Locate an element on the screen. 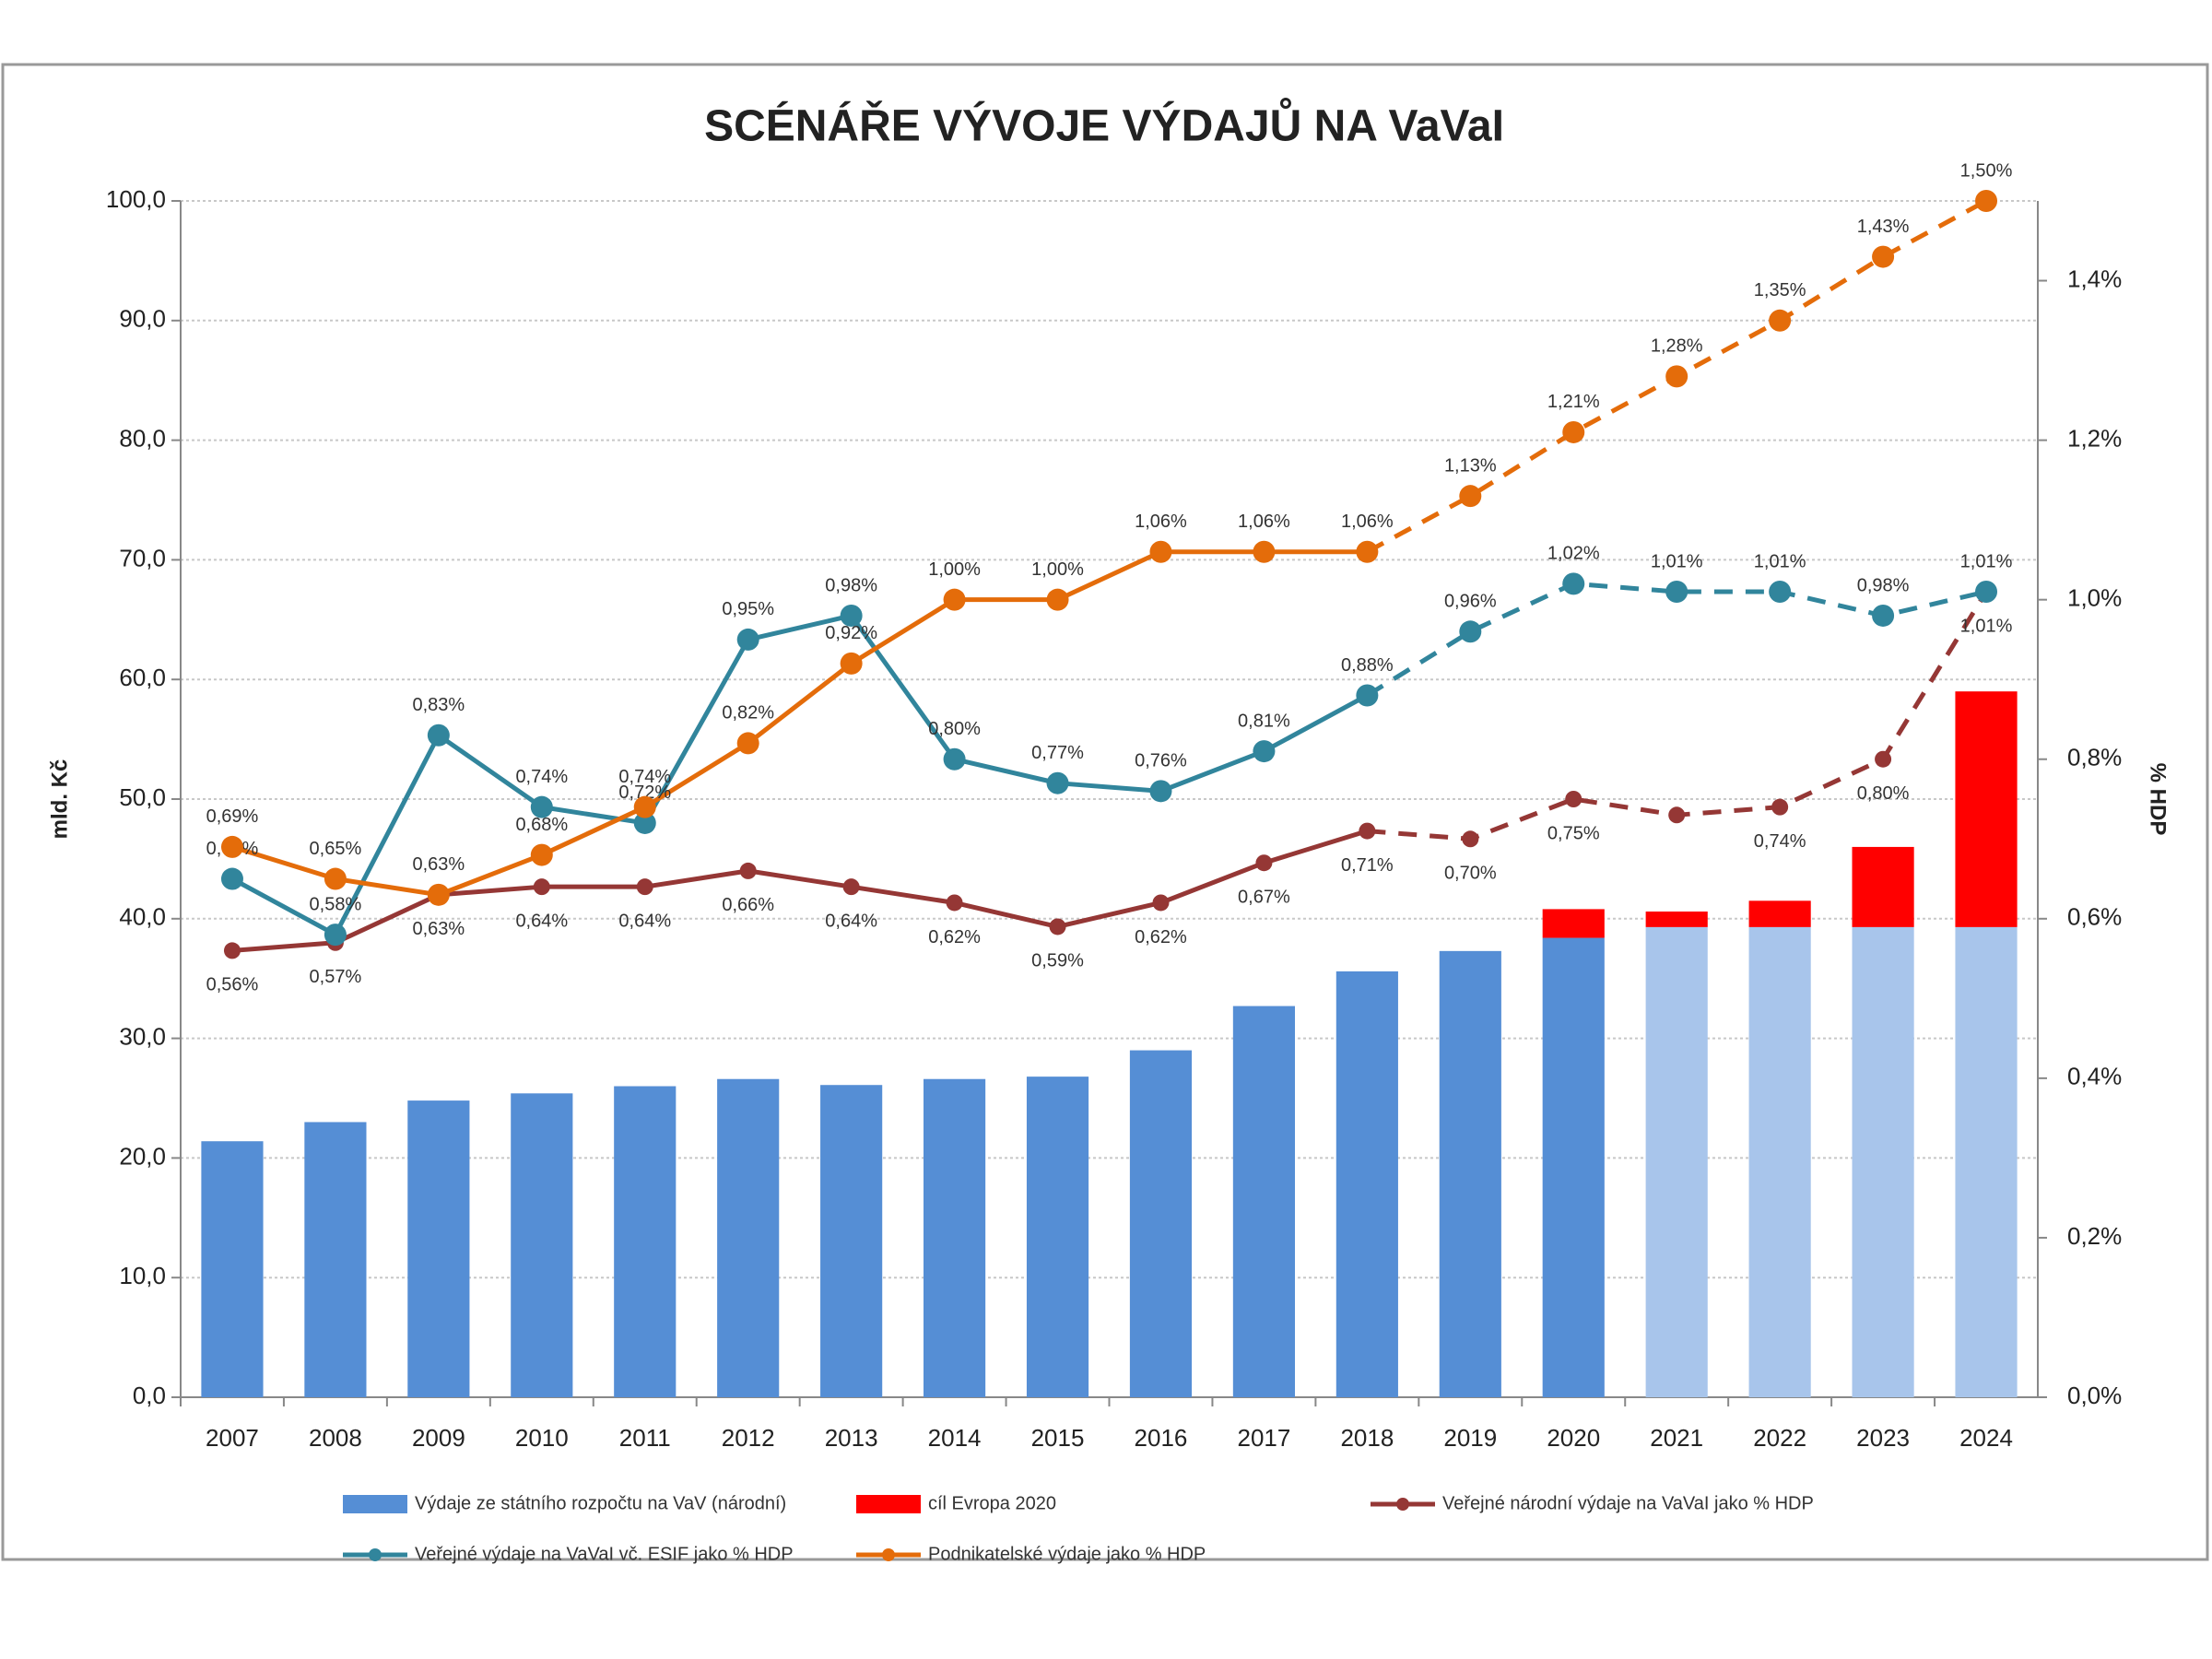  data-label: 0,76% is located at coordinates (1161, 761).